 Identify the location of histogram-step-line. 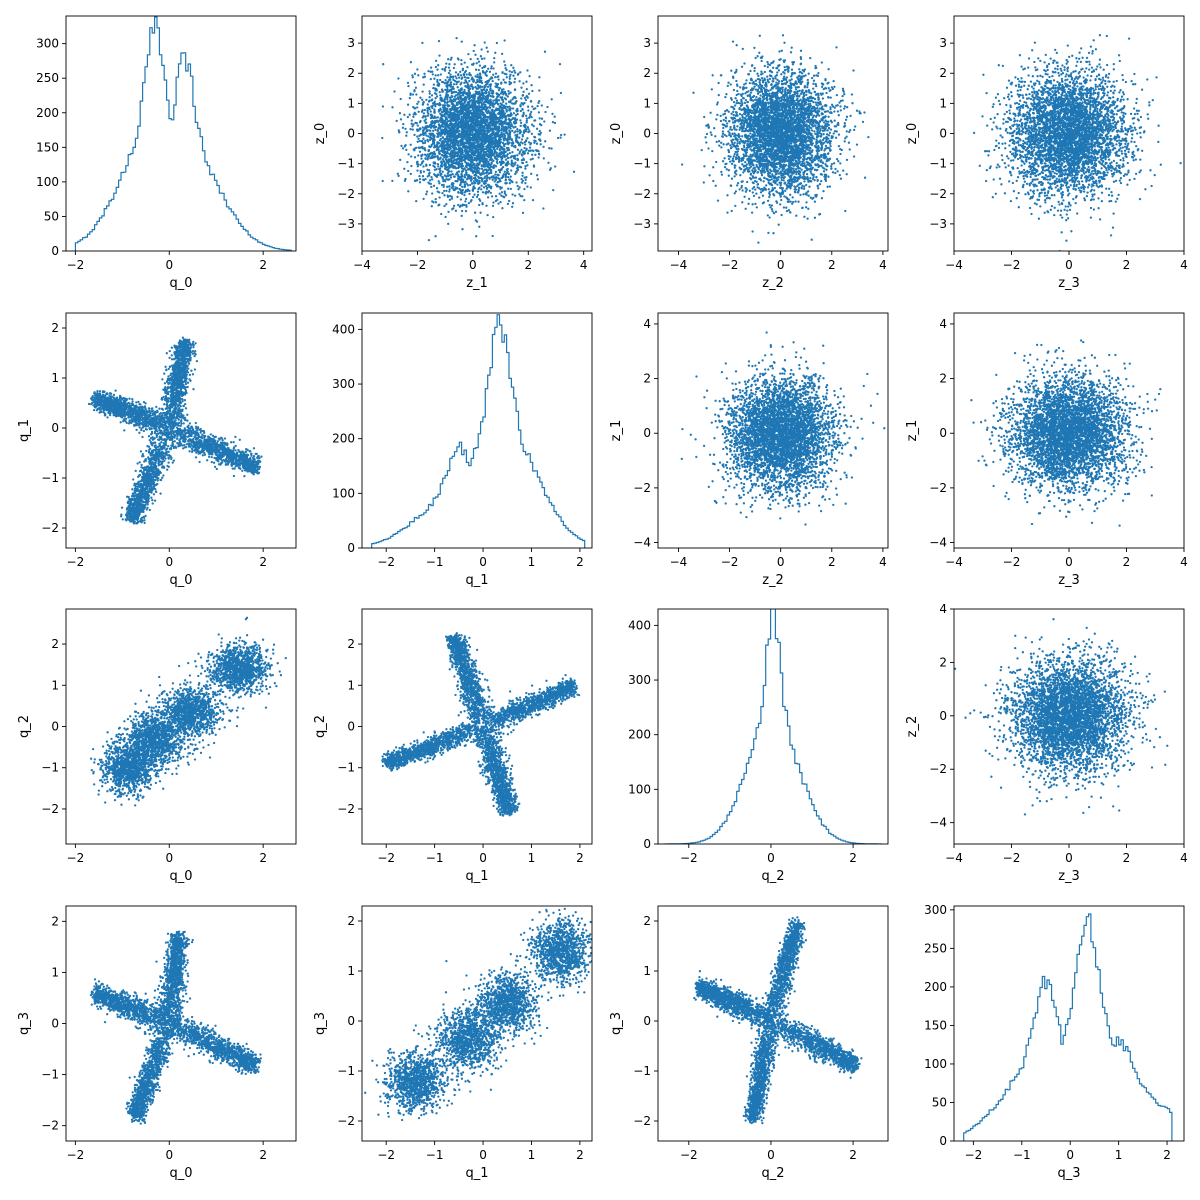
(183, 133).